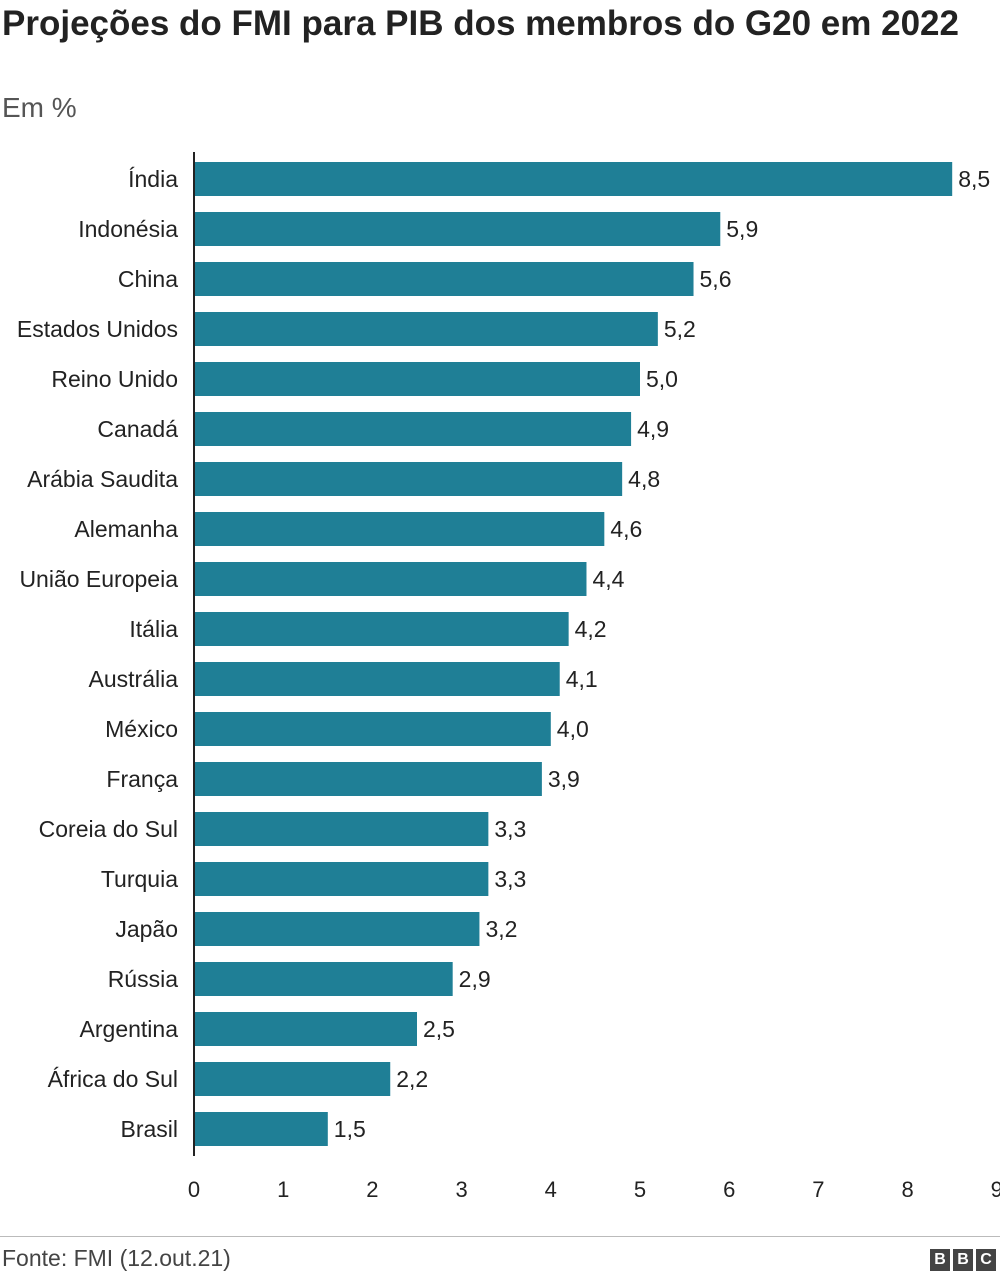 The image size is (1000, 1280). Describe the element at coordinates (350, 1129) in the screenshot. I see `value-label: 1,5` at that location.